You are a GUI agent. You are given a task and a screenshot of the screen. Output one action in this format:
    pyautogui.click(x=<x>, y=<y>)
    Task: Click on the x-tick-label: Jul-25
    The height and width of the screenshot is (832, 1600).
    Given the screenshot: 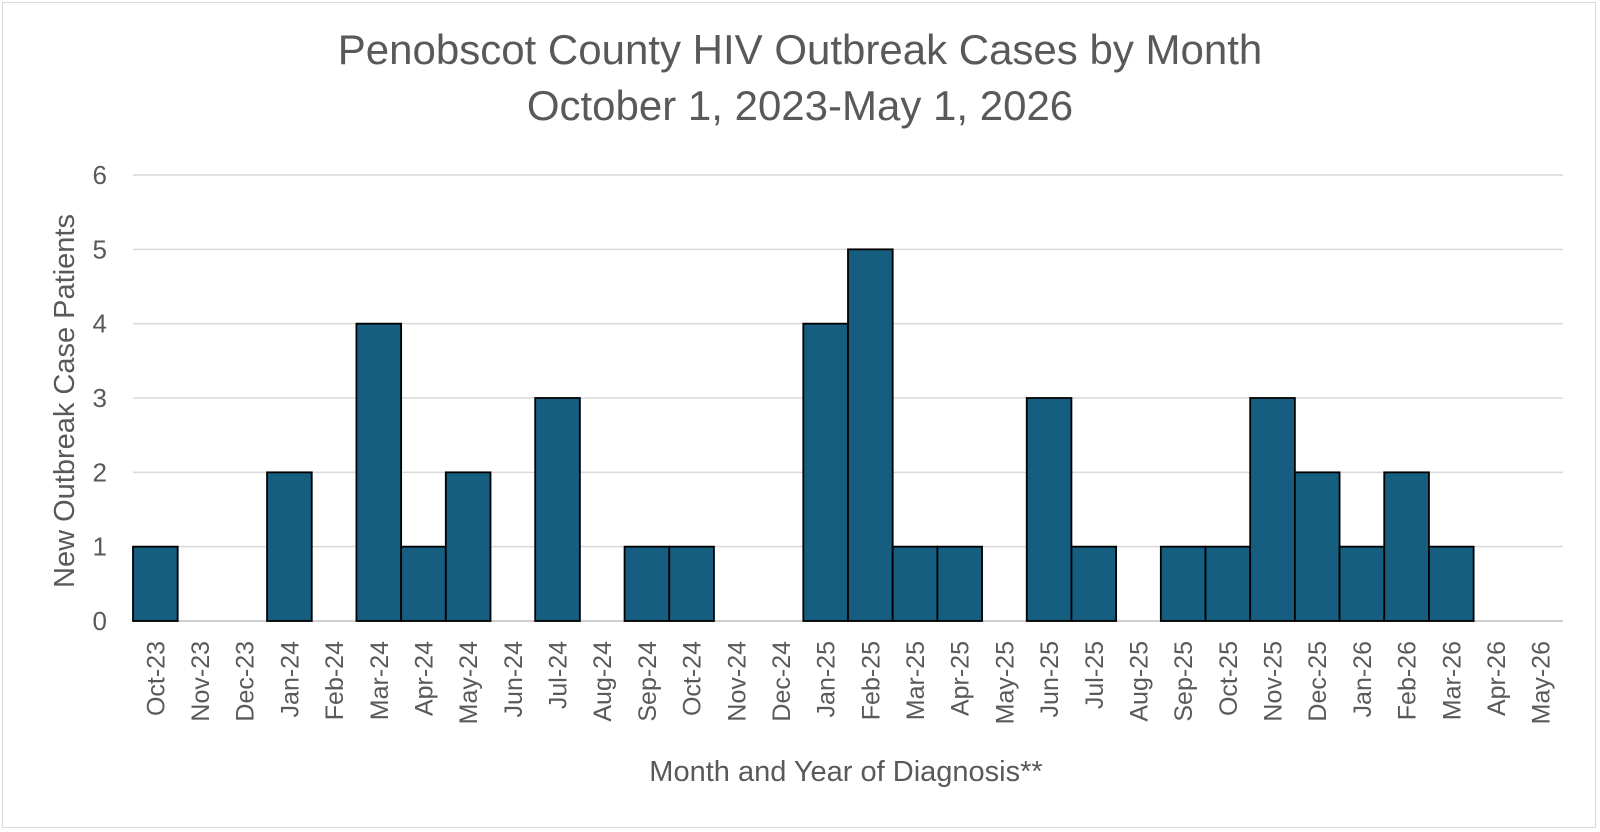 What is the action you would take?
    pyautogui.click(x=1095, y=675)
    